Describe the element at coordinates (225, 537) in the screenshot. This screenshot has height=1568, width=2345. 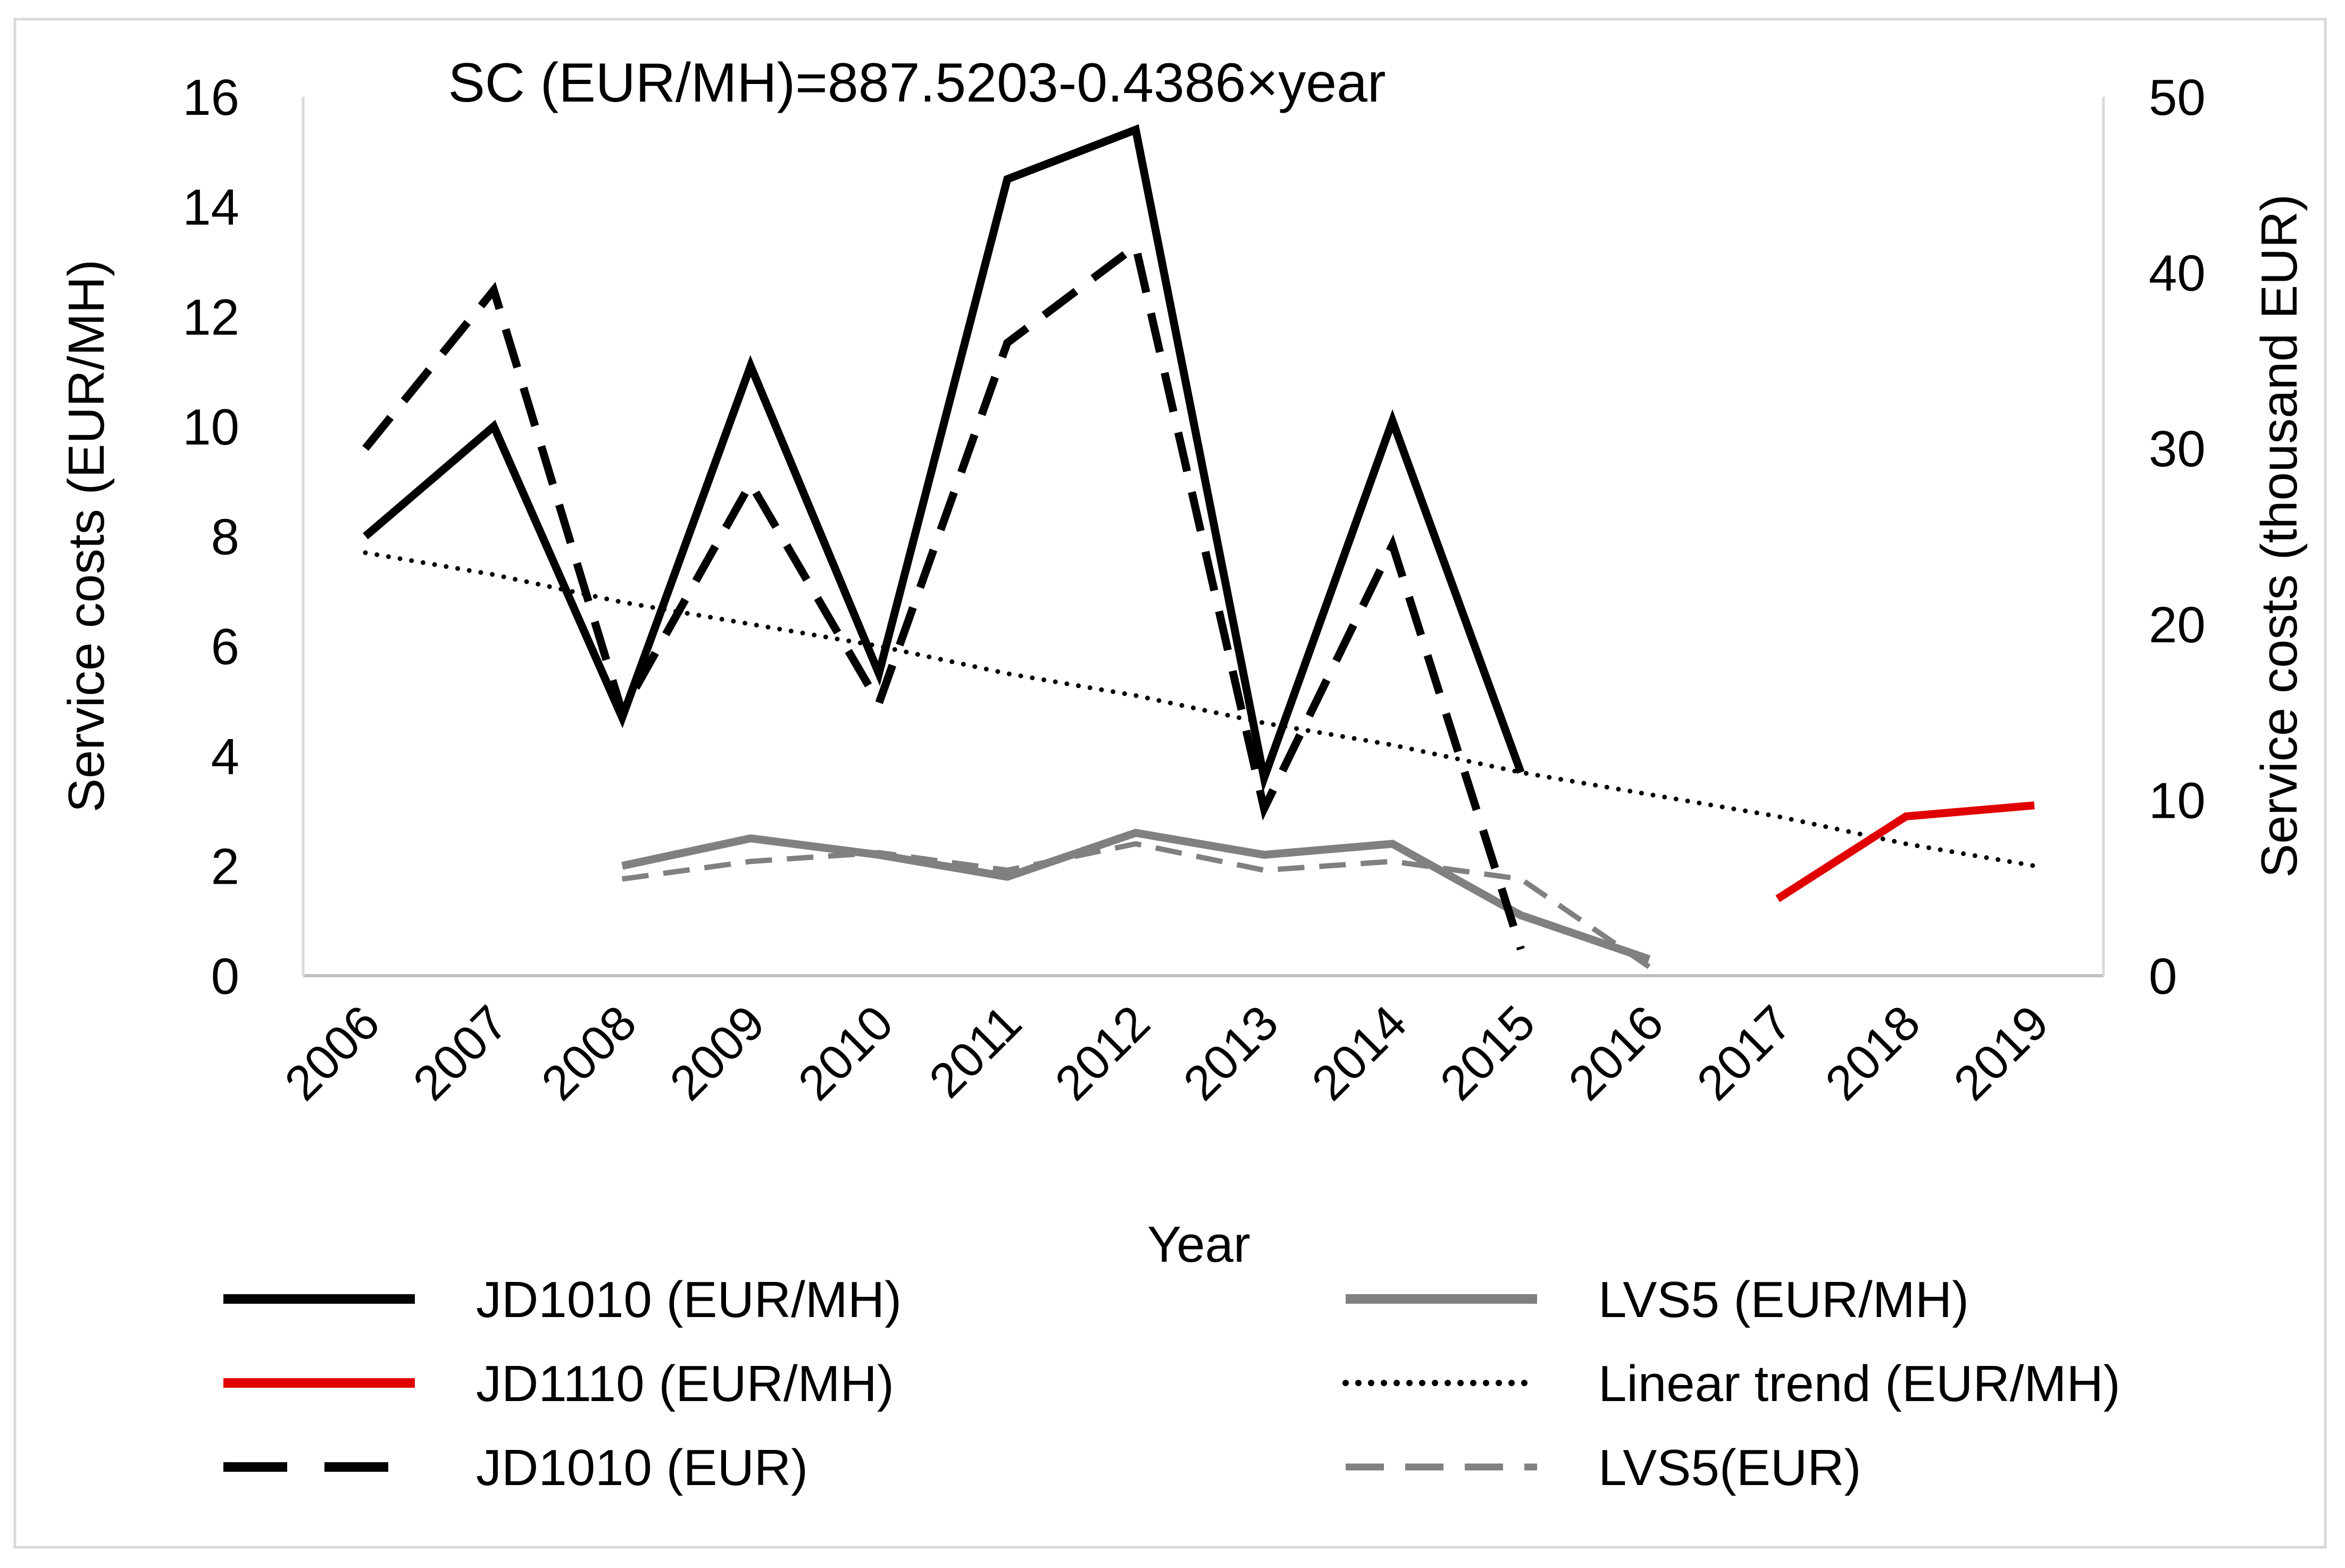
I see `y-tick-label: 8` at that location.